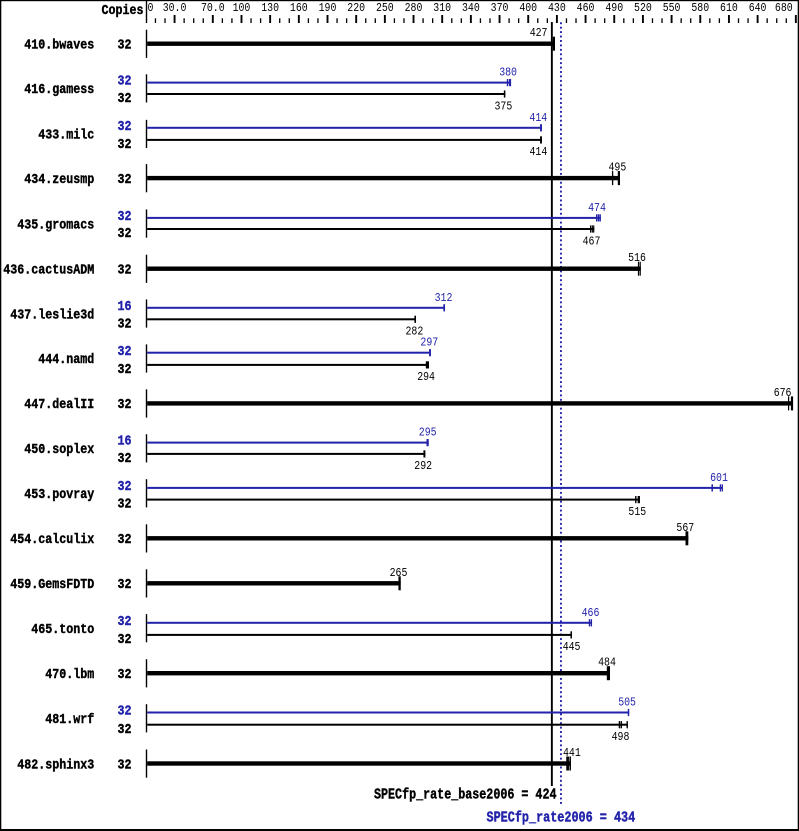 The width and height of the screenshot is (799, 831). What do you see at coordinates (62, 630) in the screenshot?
I see `svg-text: 465.tonto` at bounding box center [62, 630].